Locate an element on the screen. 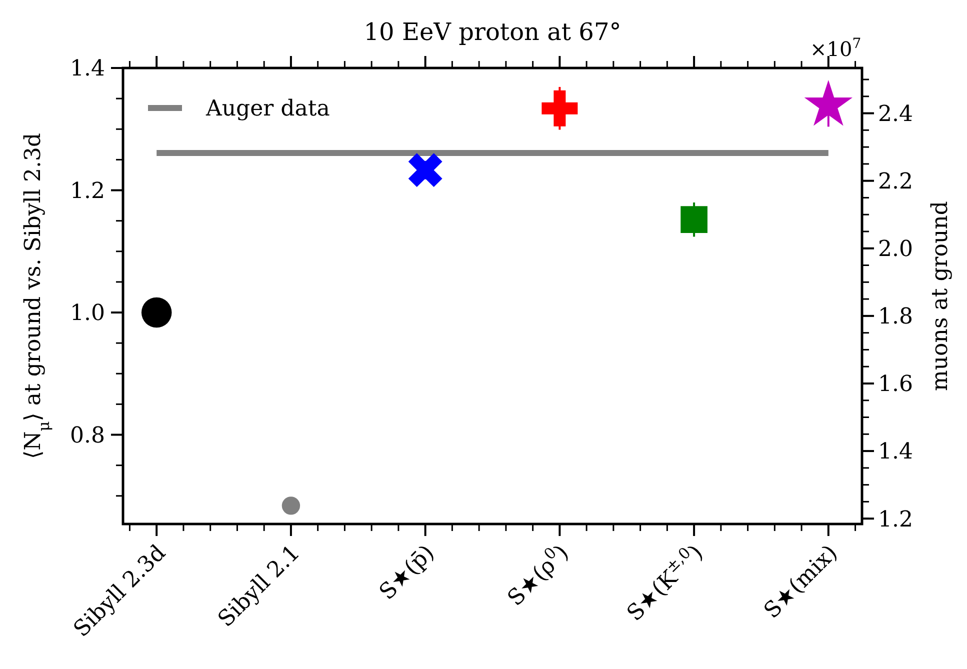 Image resolution: width=967 pixels, height=669 pixels. y2-tick-label: 1.2 is located at coordinates (895, 519).